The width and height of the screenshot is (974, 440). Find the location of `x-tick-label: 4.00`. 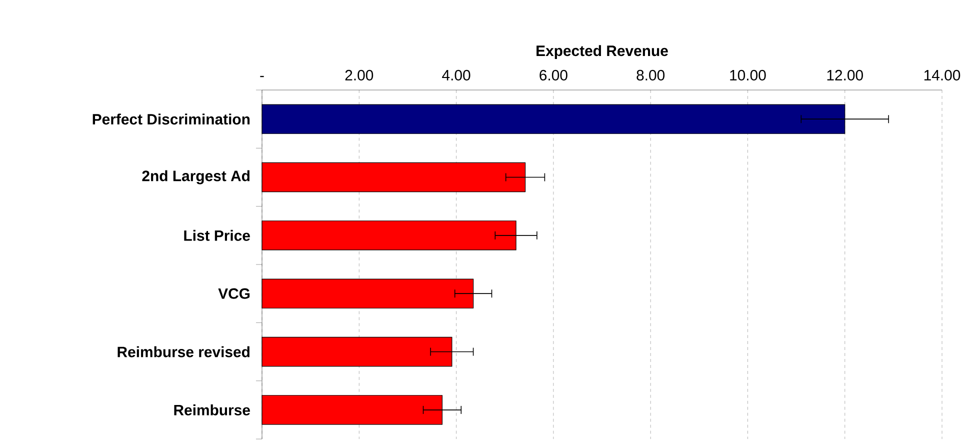

x-tick-label: 4.00 is located at coordinates (456, 75).